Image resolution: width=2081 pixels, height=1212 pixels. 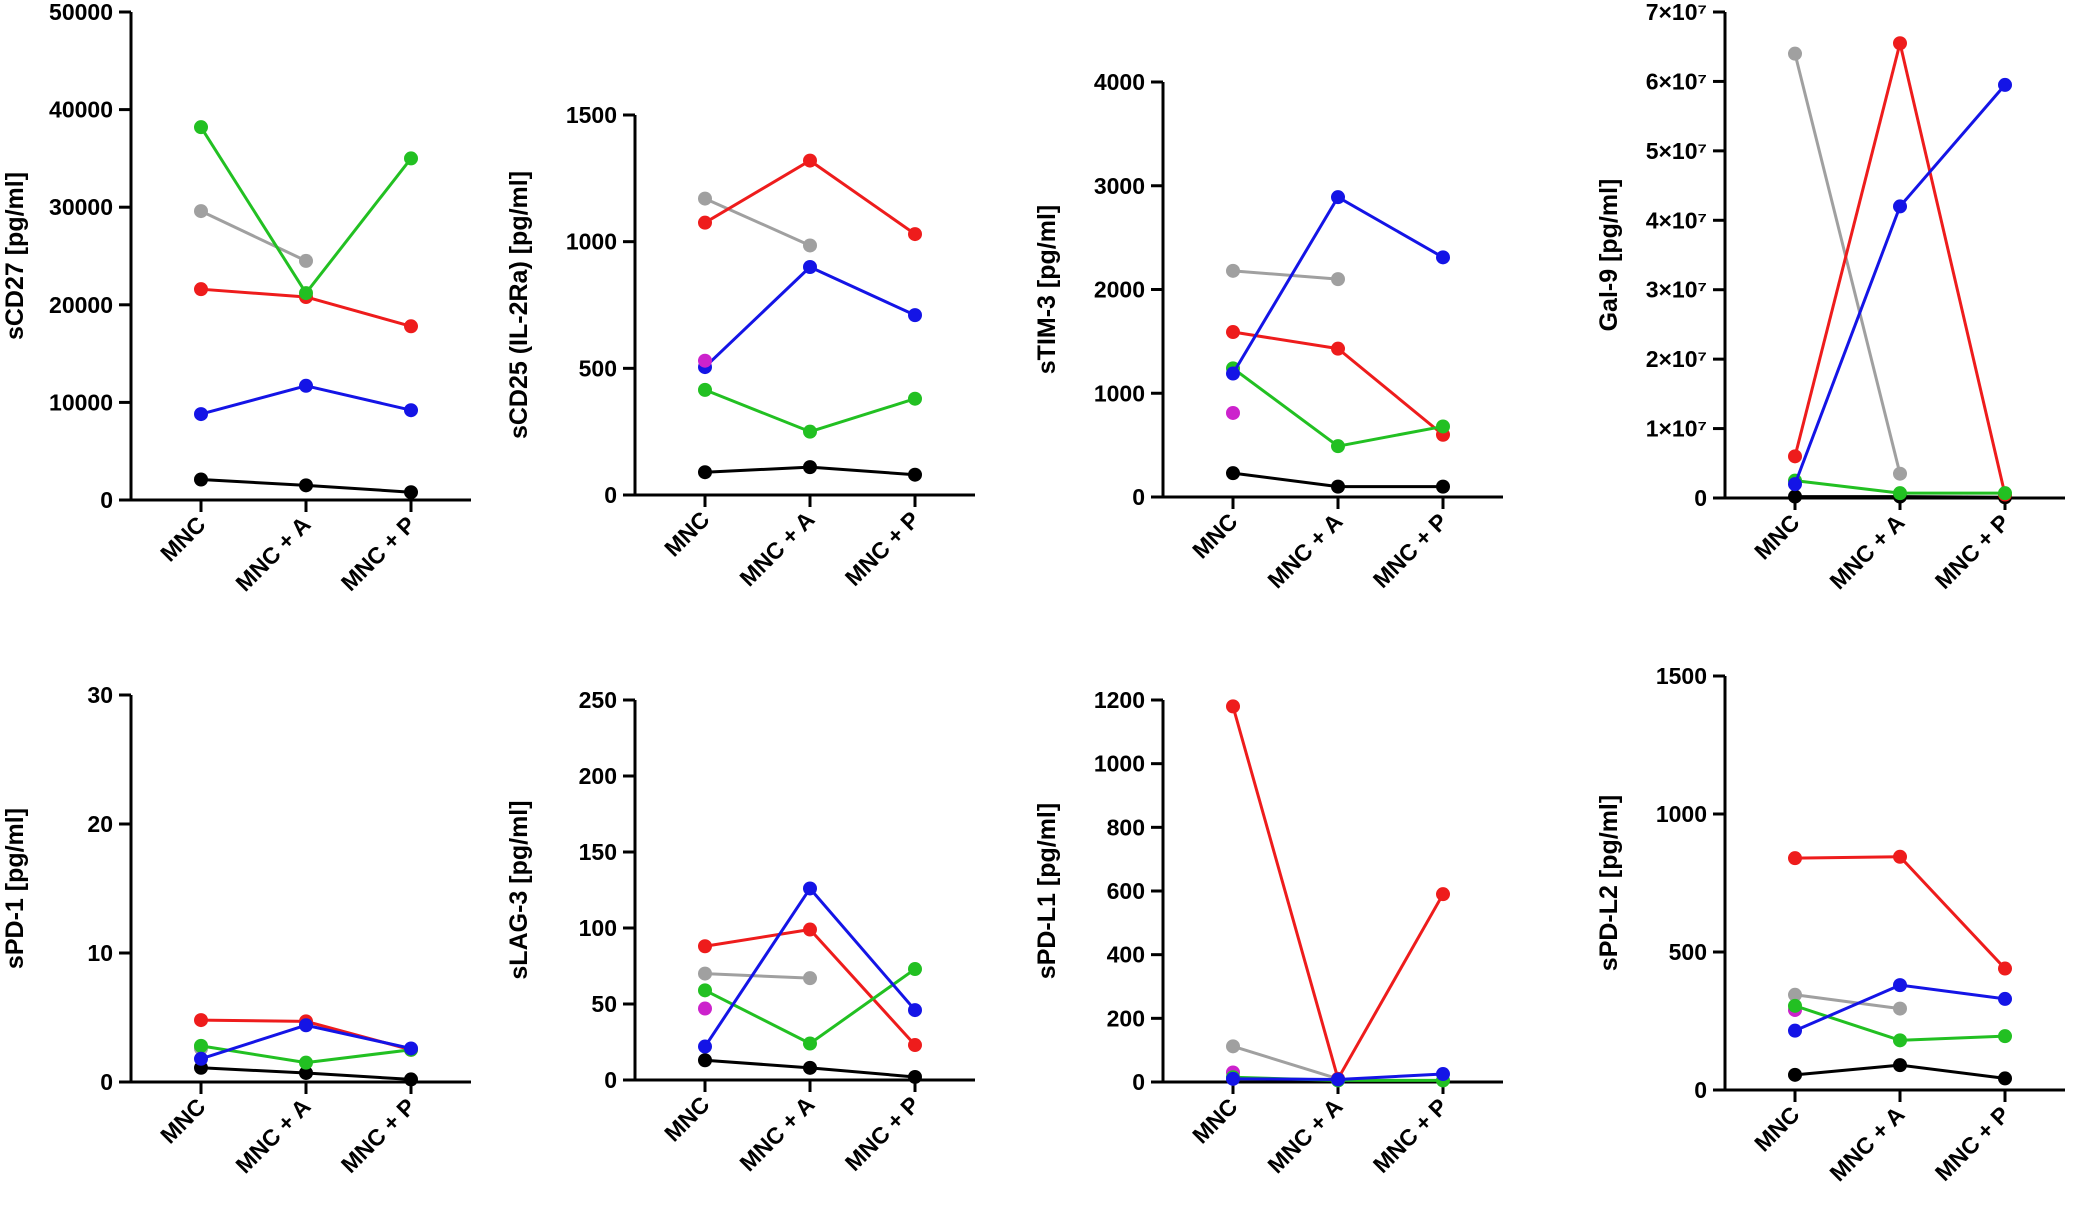 What do you see at coordinates (1047, 289) in the screenshot?
I see `y-axis-title: sTIM-3 [pg/ml]` at bounding box center [1047, 289].